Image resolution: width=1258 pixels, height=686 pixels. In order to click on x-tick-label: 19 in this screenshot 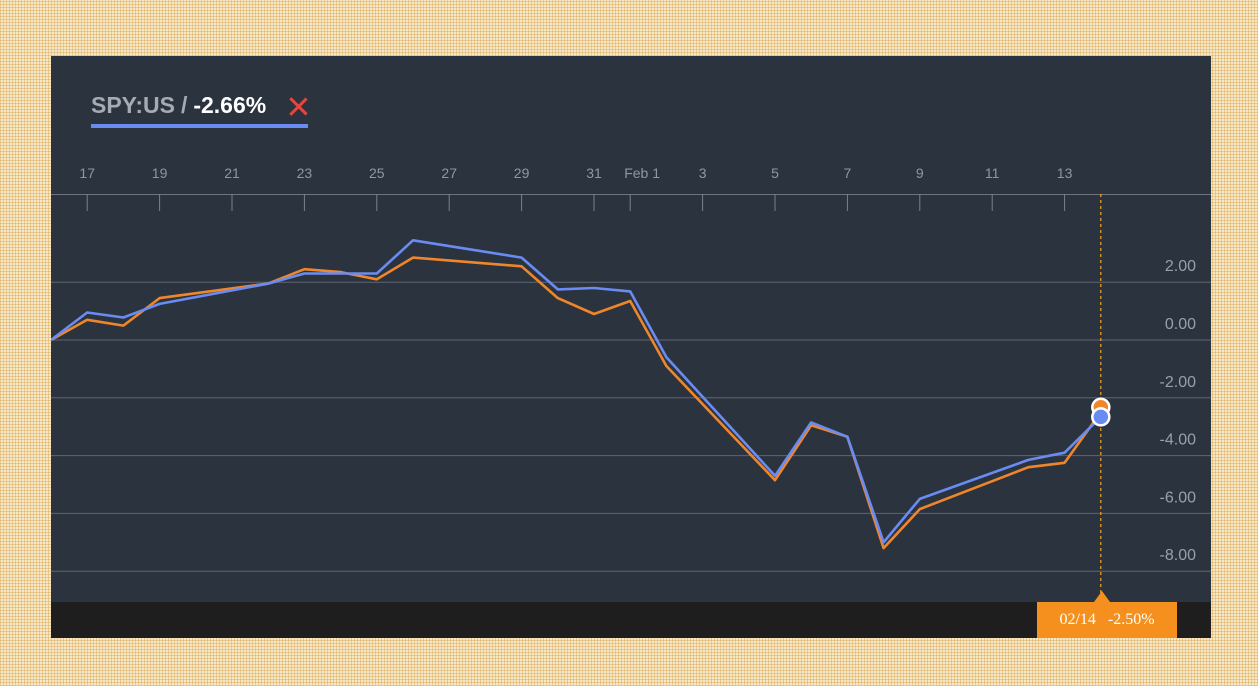, I will do `click(160, 173)`.